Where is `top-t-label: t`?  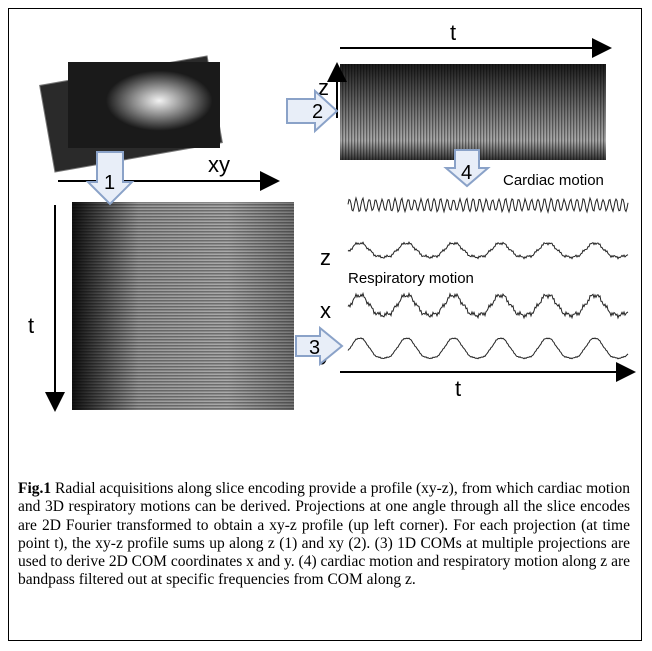
top-t-label: t is located at coordinates (453, 32).